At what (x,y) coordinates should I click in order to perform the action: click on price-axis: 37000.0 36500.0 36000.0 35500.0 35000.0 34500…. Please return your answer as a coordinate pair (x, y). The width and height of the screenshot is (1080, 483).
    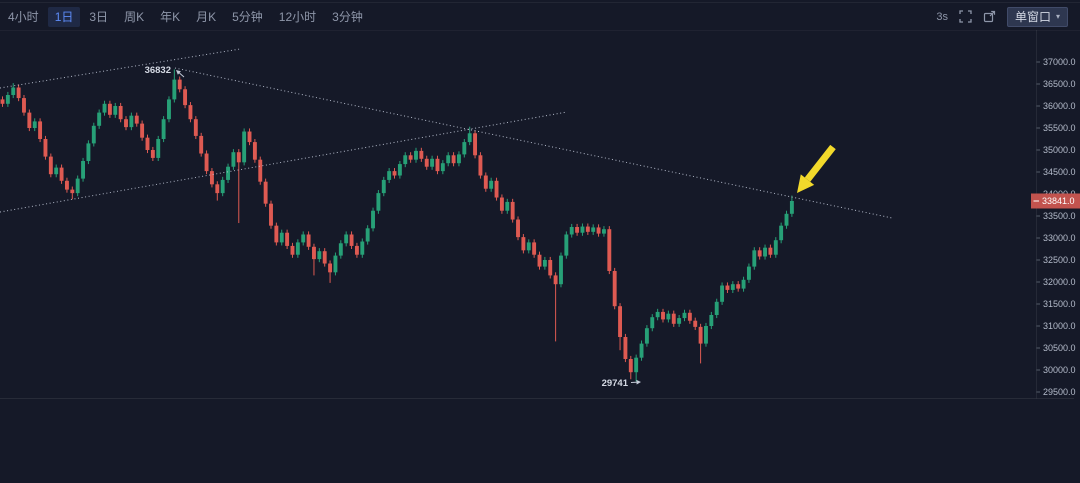
    Looking at the image, I should click on (1056, 227).